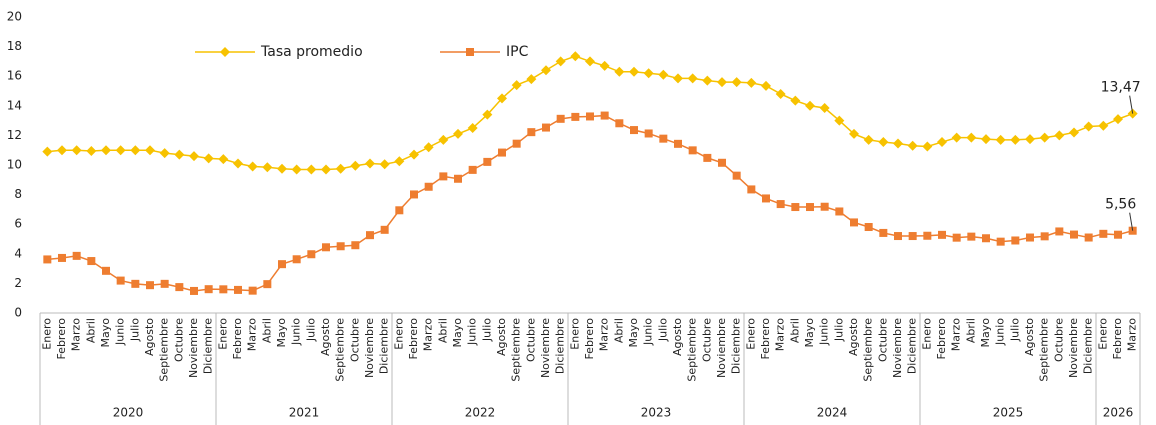 The image size is (1156, 425). Describe the element at coordinates (18, 224) in the screenshot. I see `y-tick-label: 6` at that location.